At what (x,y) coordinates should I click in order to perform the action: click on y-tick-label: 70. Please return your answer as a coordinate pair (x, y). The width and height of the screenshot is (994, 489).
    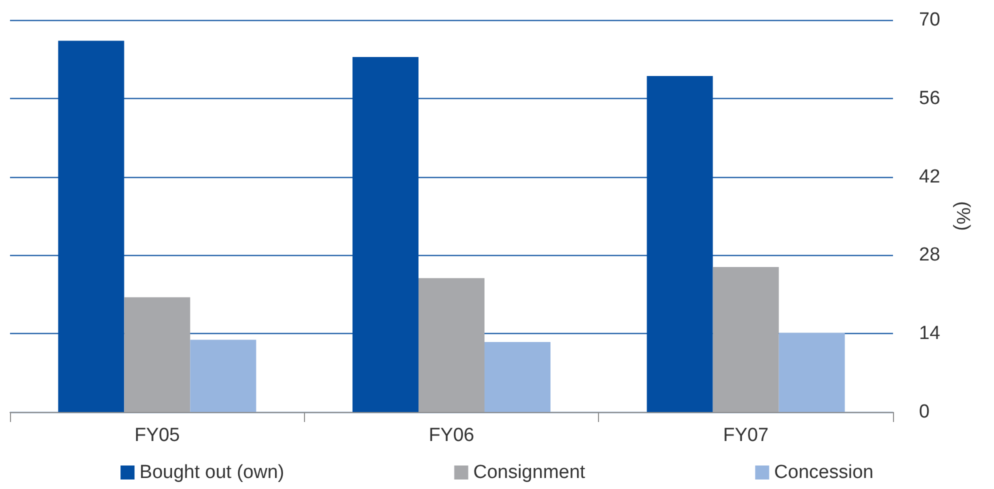
    Looking at the image, I should click on (929, 20).